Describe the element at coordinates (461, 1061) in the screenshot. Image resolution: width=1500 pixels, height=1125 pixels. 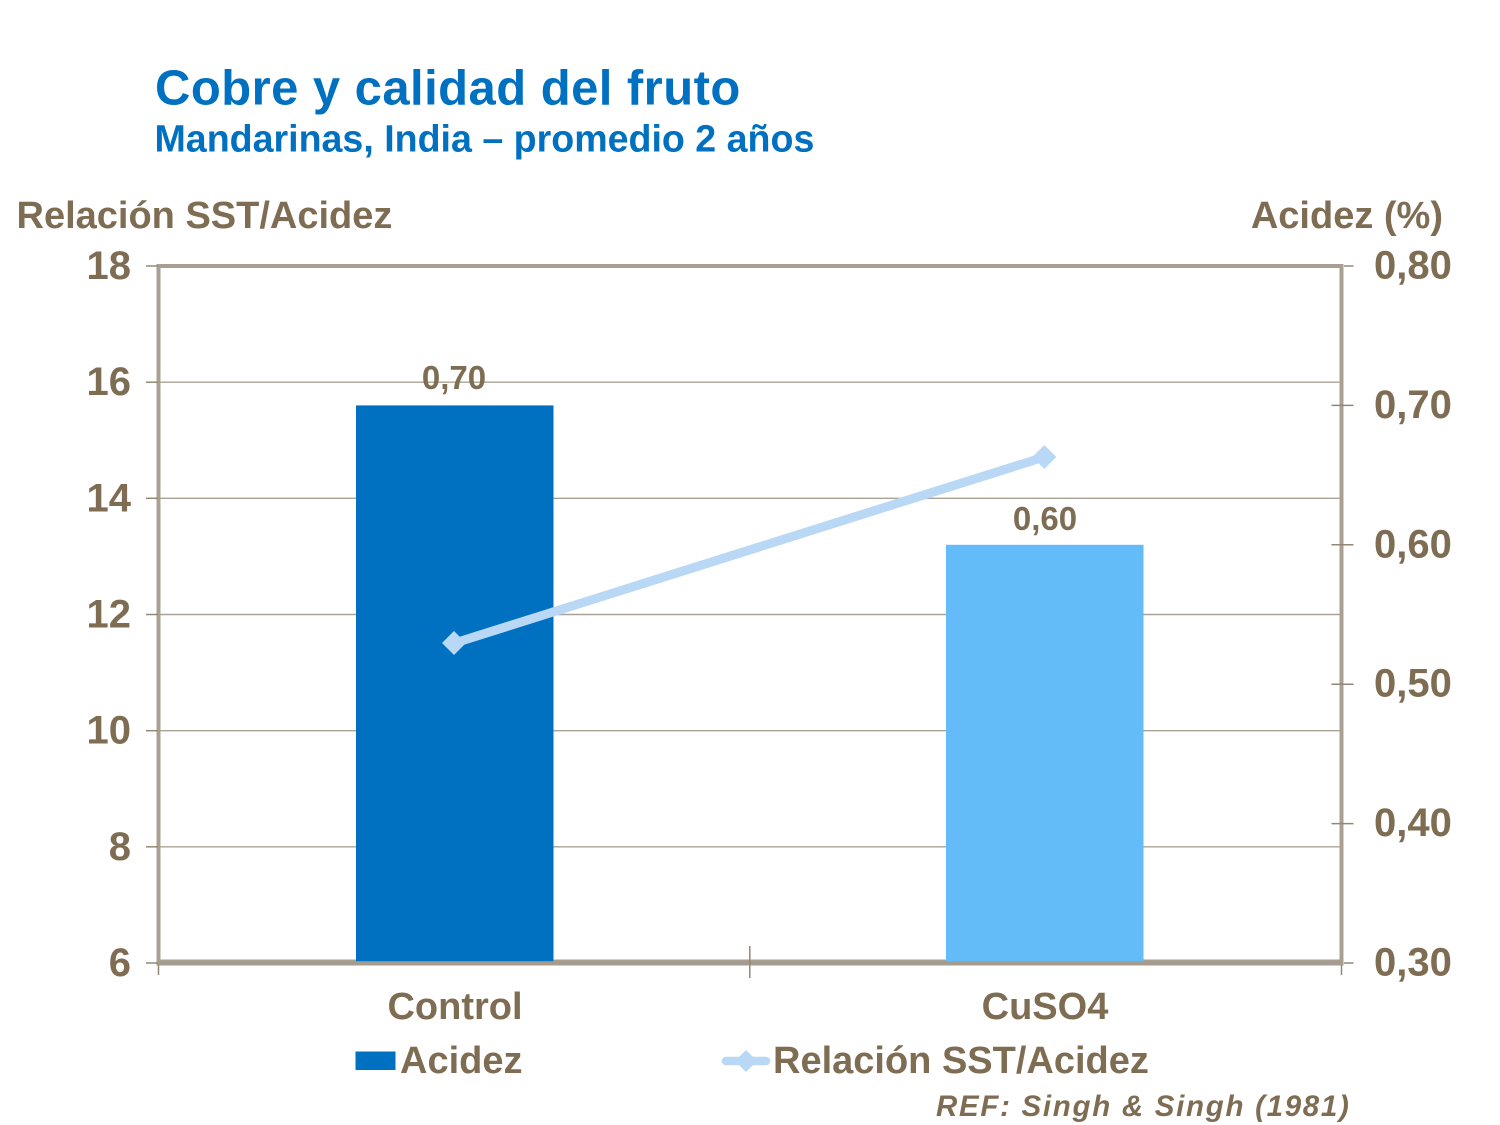
I see `svg-text: Acidez` at that location.